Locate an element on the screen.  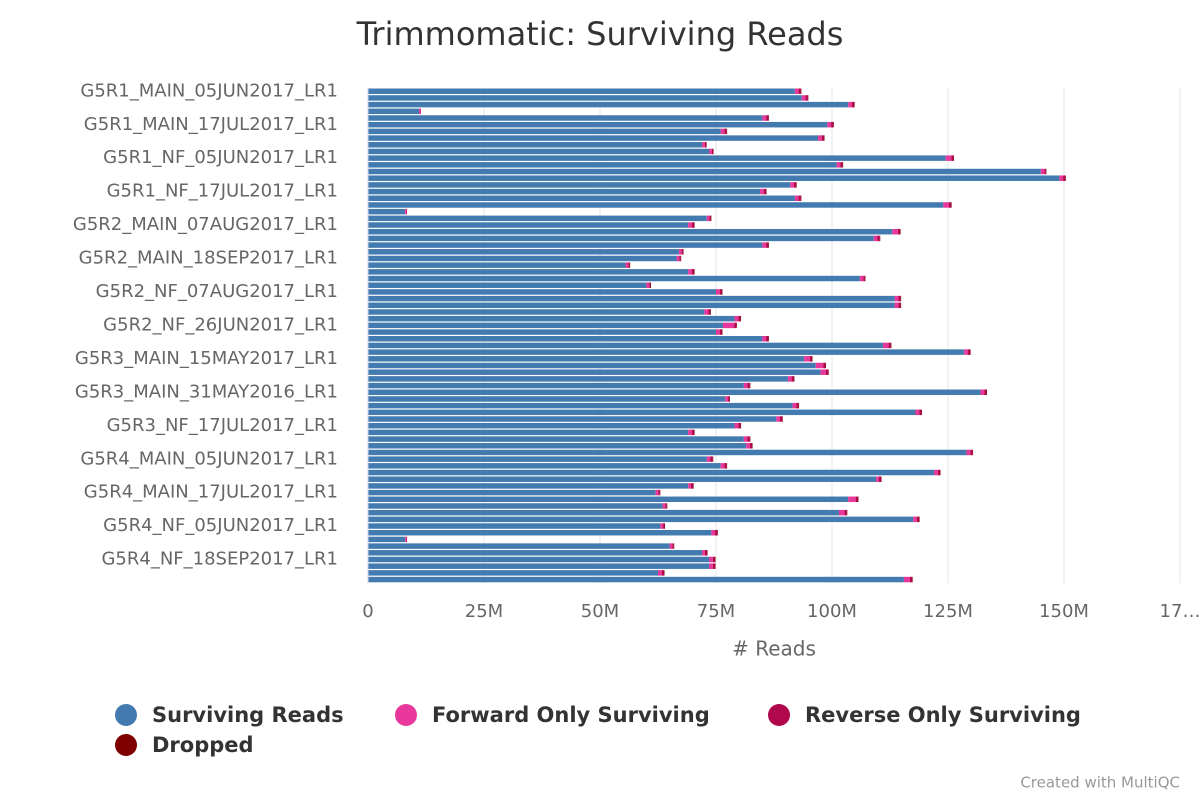
chart-title: Trimmomatic: Surviving Reads is located at coordinates (600, 34).